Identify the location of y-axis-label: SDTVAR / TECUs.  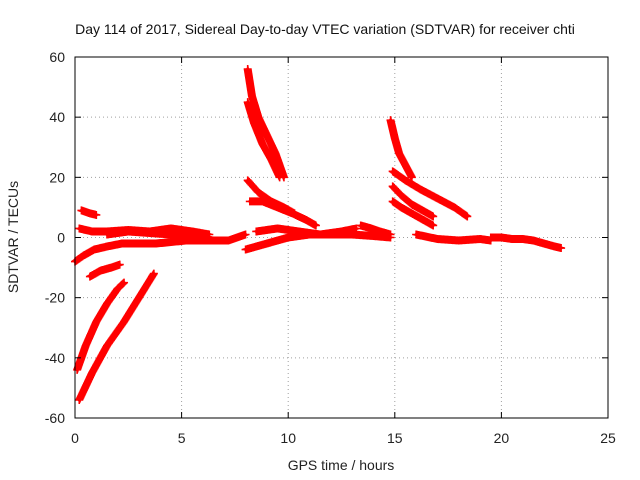
(13, 237).